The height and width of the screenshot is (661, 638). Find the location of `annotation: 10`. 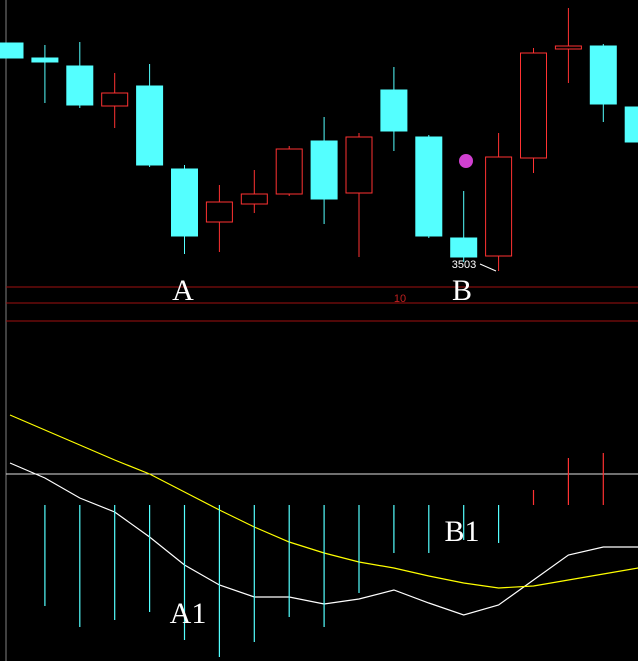

annotation: 10 is located at coordinates (400, 299).